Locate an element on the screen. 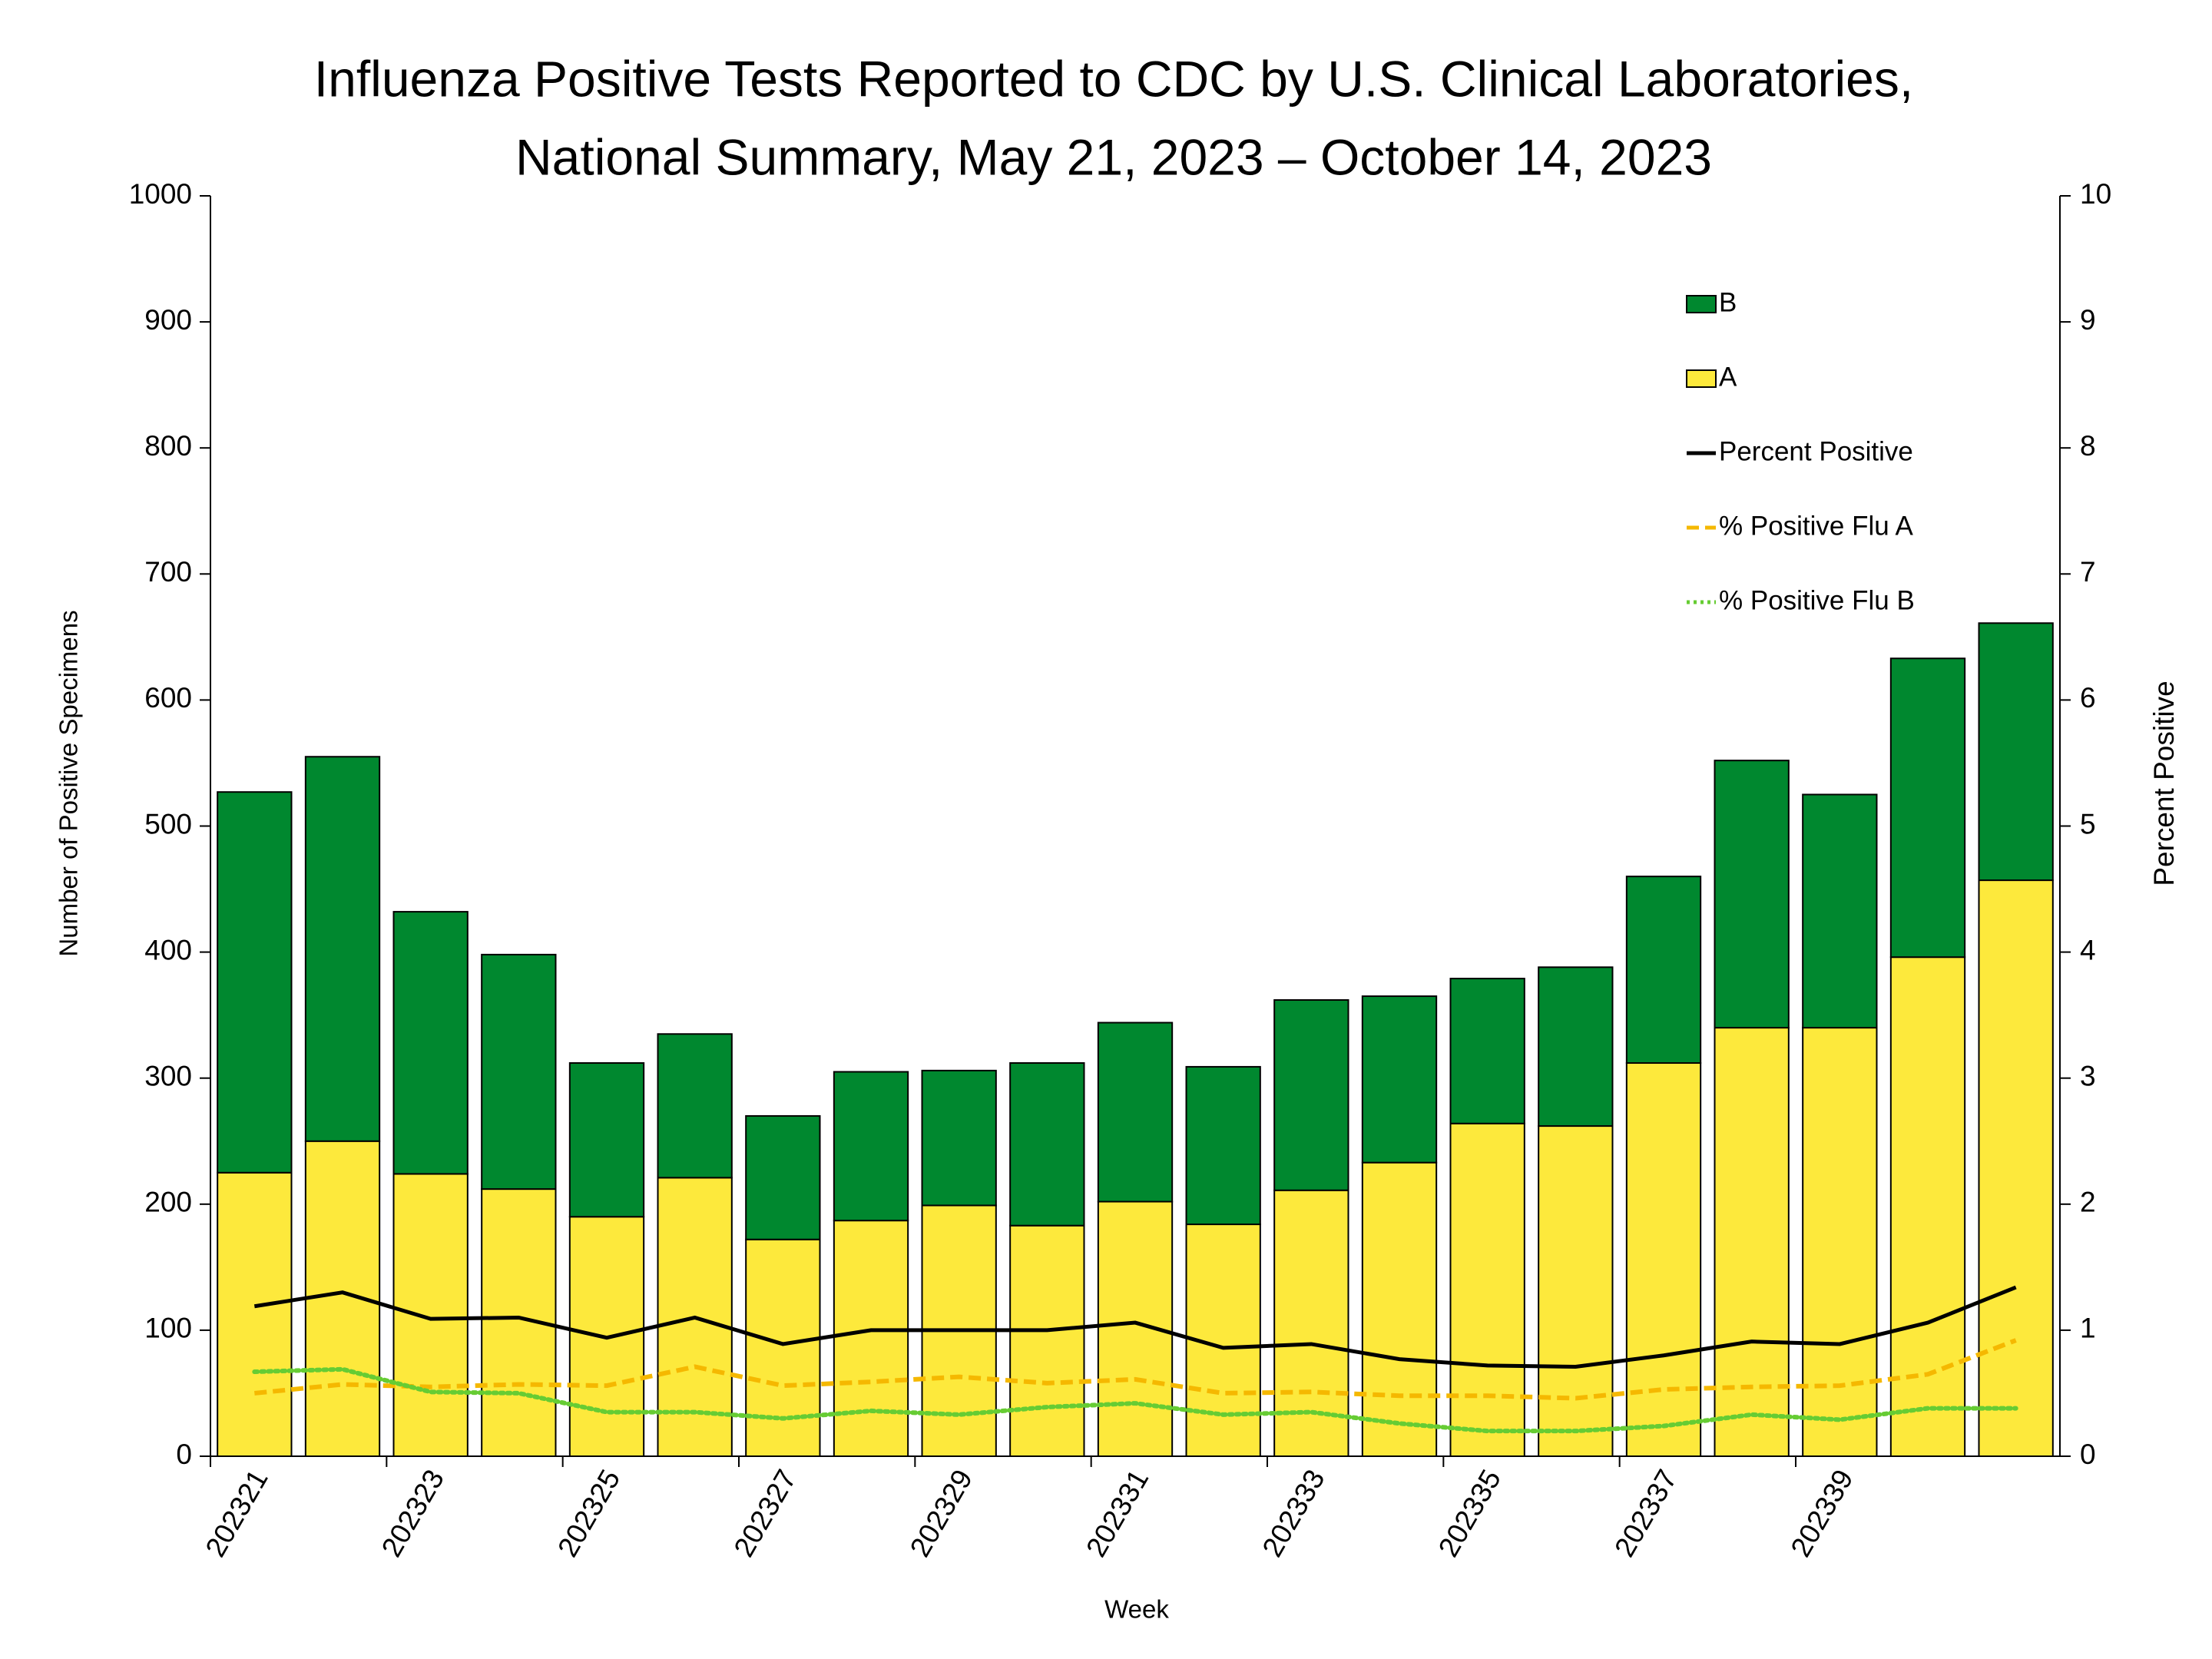 The width and height of the screenshot is (2212, 1659). y2-tick-label: 1 is located at coordinates (2088, 1329).